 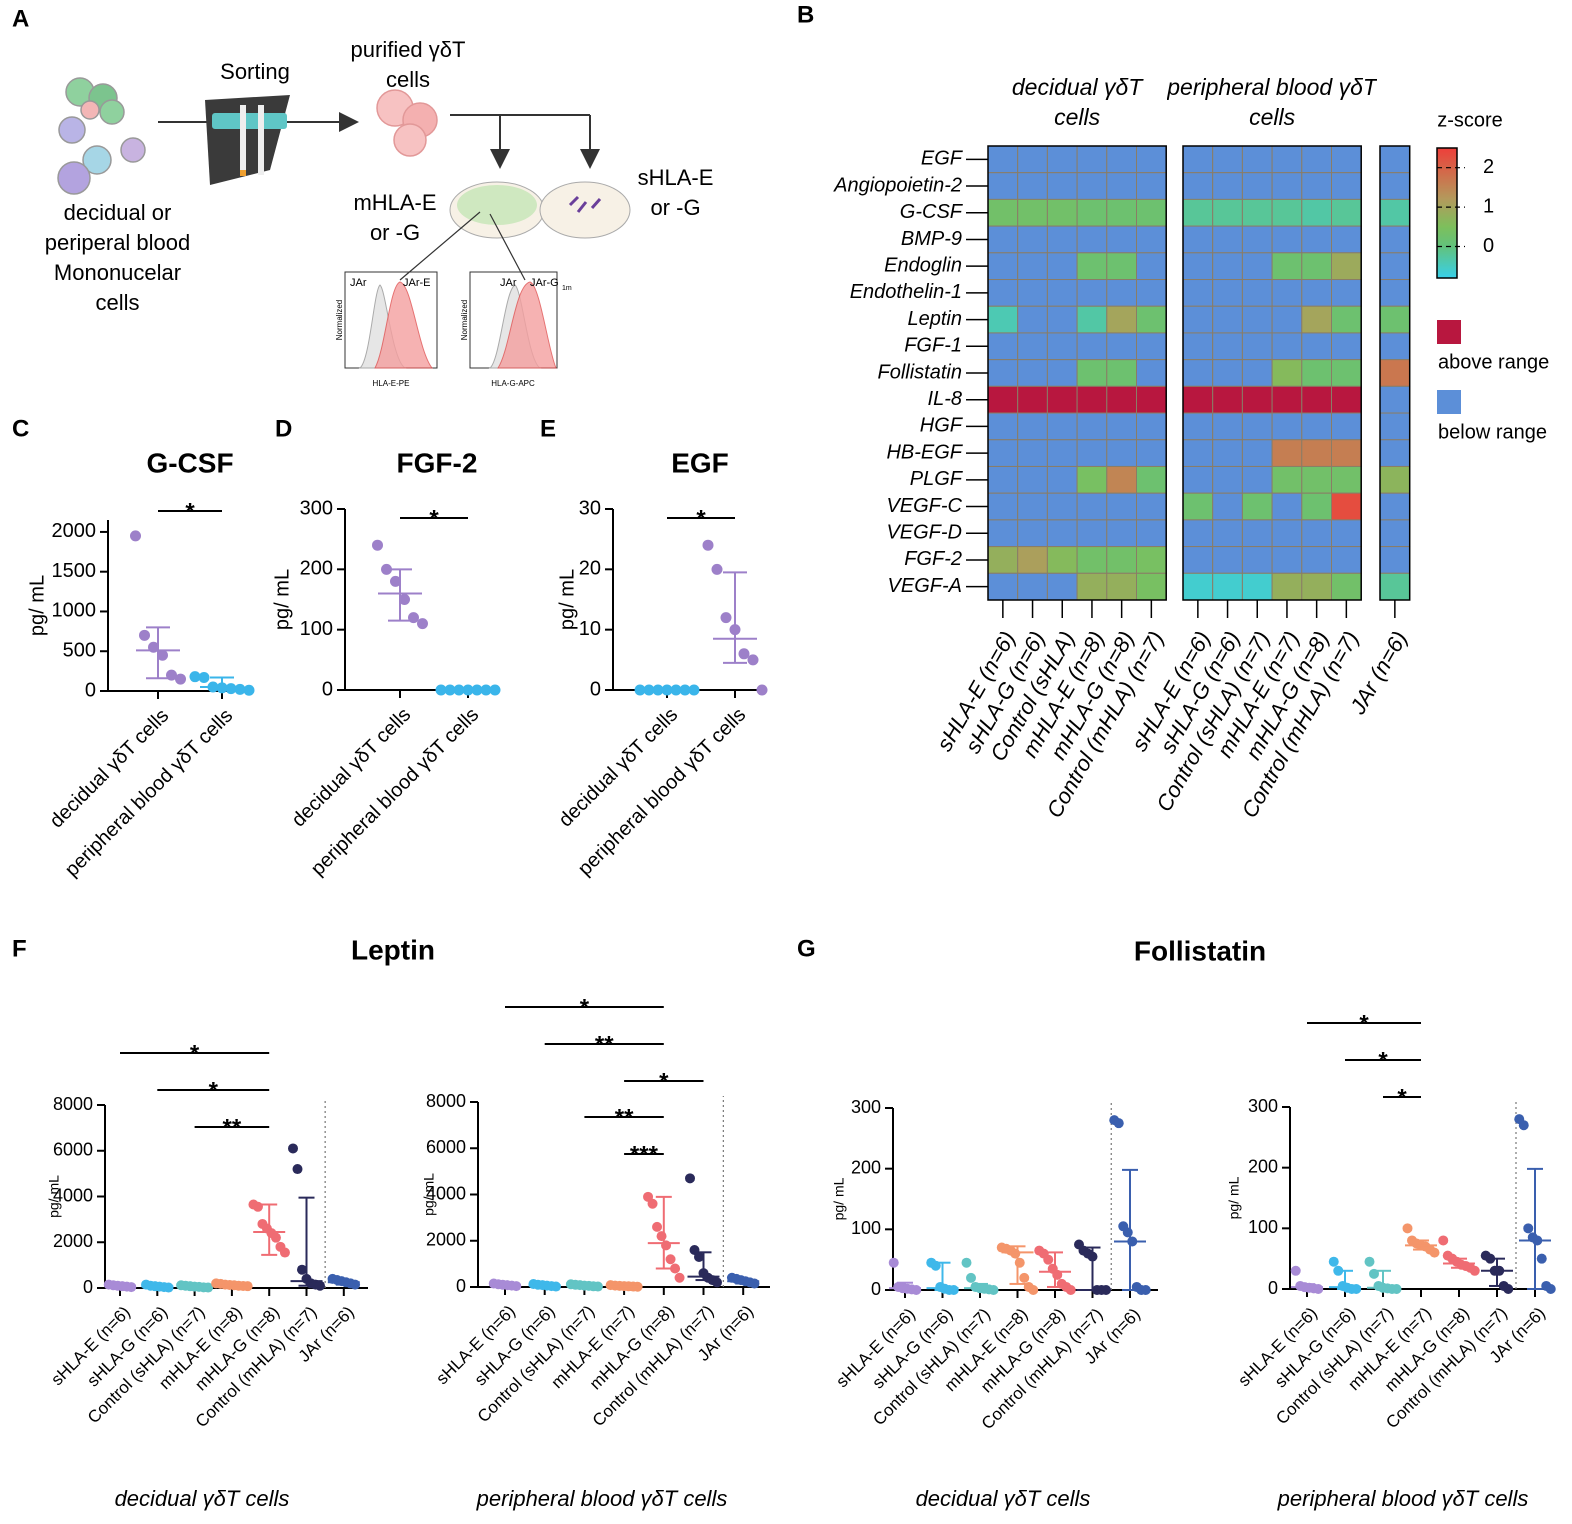 I want to click on y-tick-label: 1000, so click(x=74, y=611).